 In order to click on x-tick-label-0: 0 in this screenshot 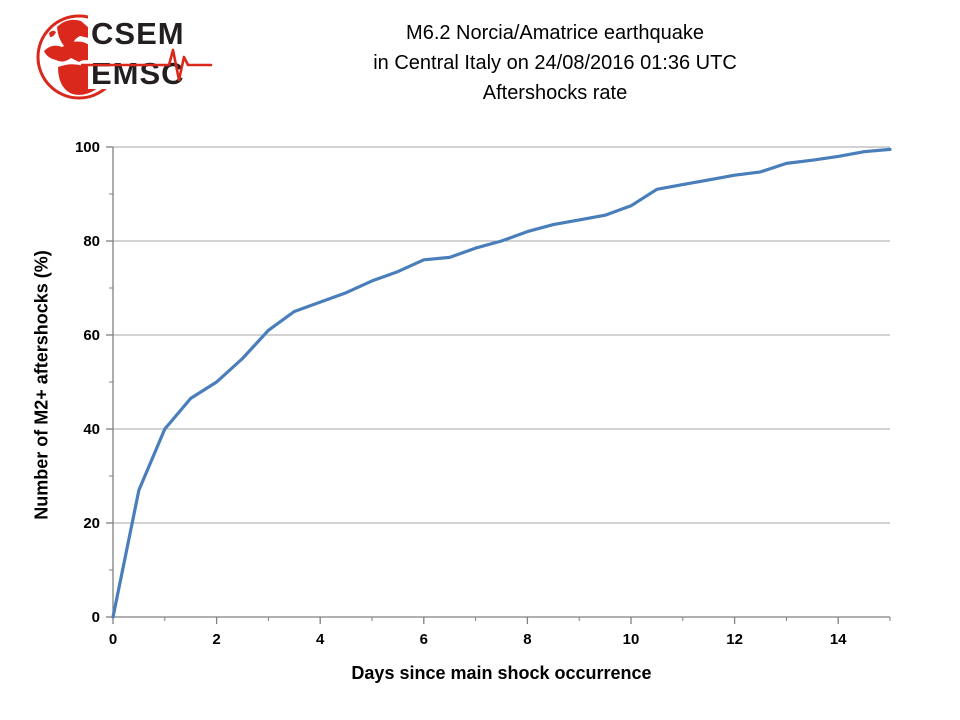, I will do `click(113, 639)`.